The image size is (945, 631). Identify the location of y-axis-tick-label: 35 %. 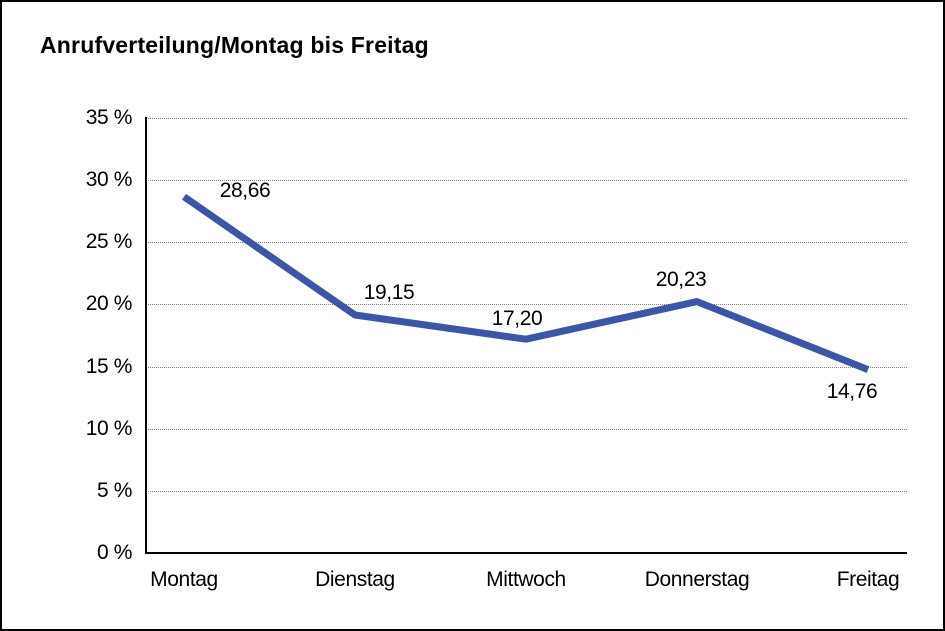
(109, 117).